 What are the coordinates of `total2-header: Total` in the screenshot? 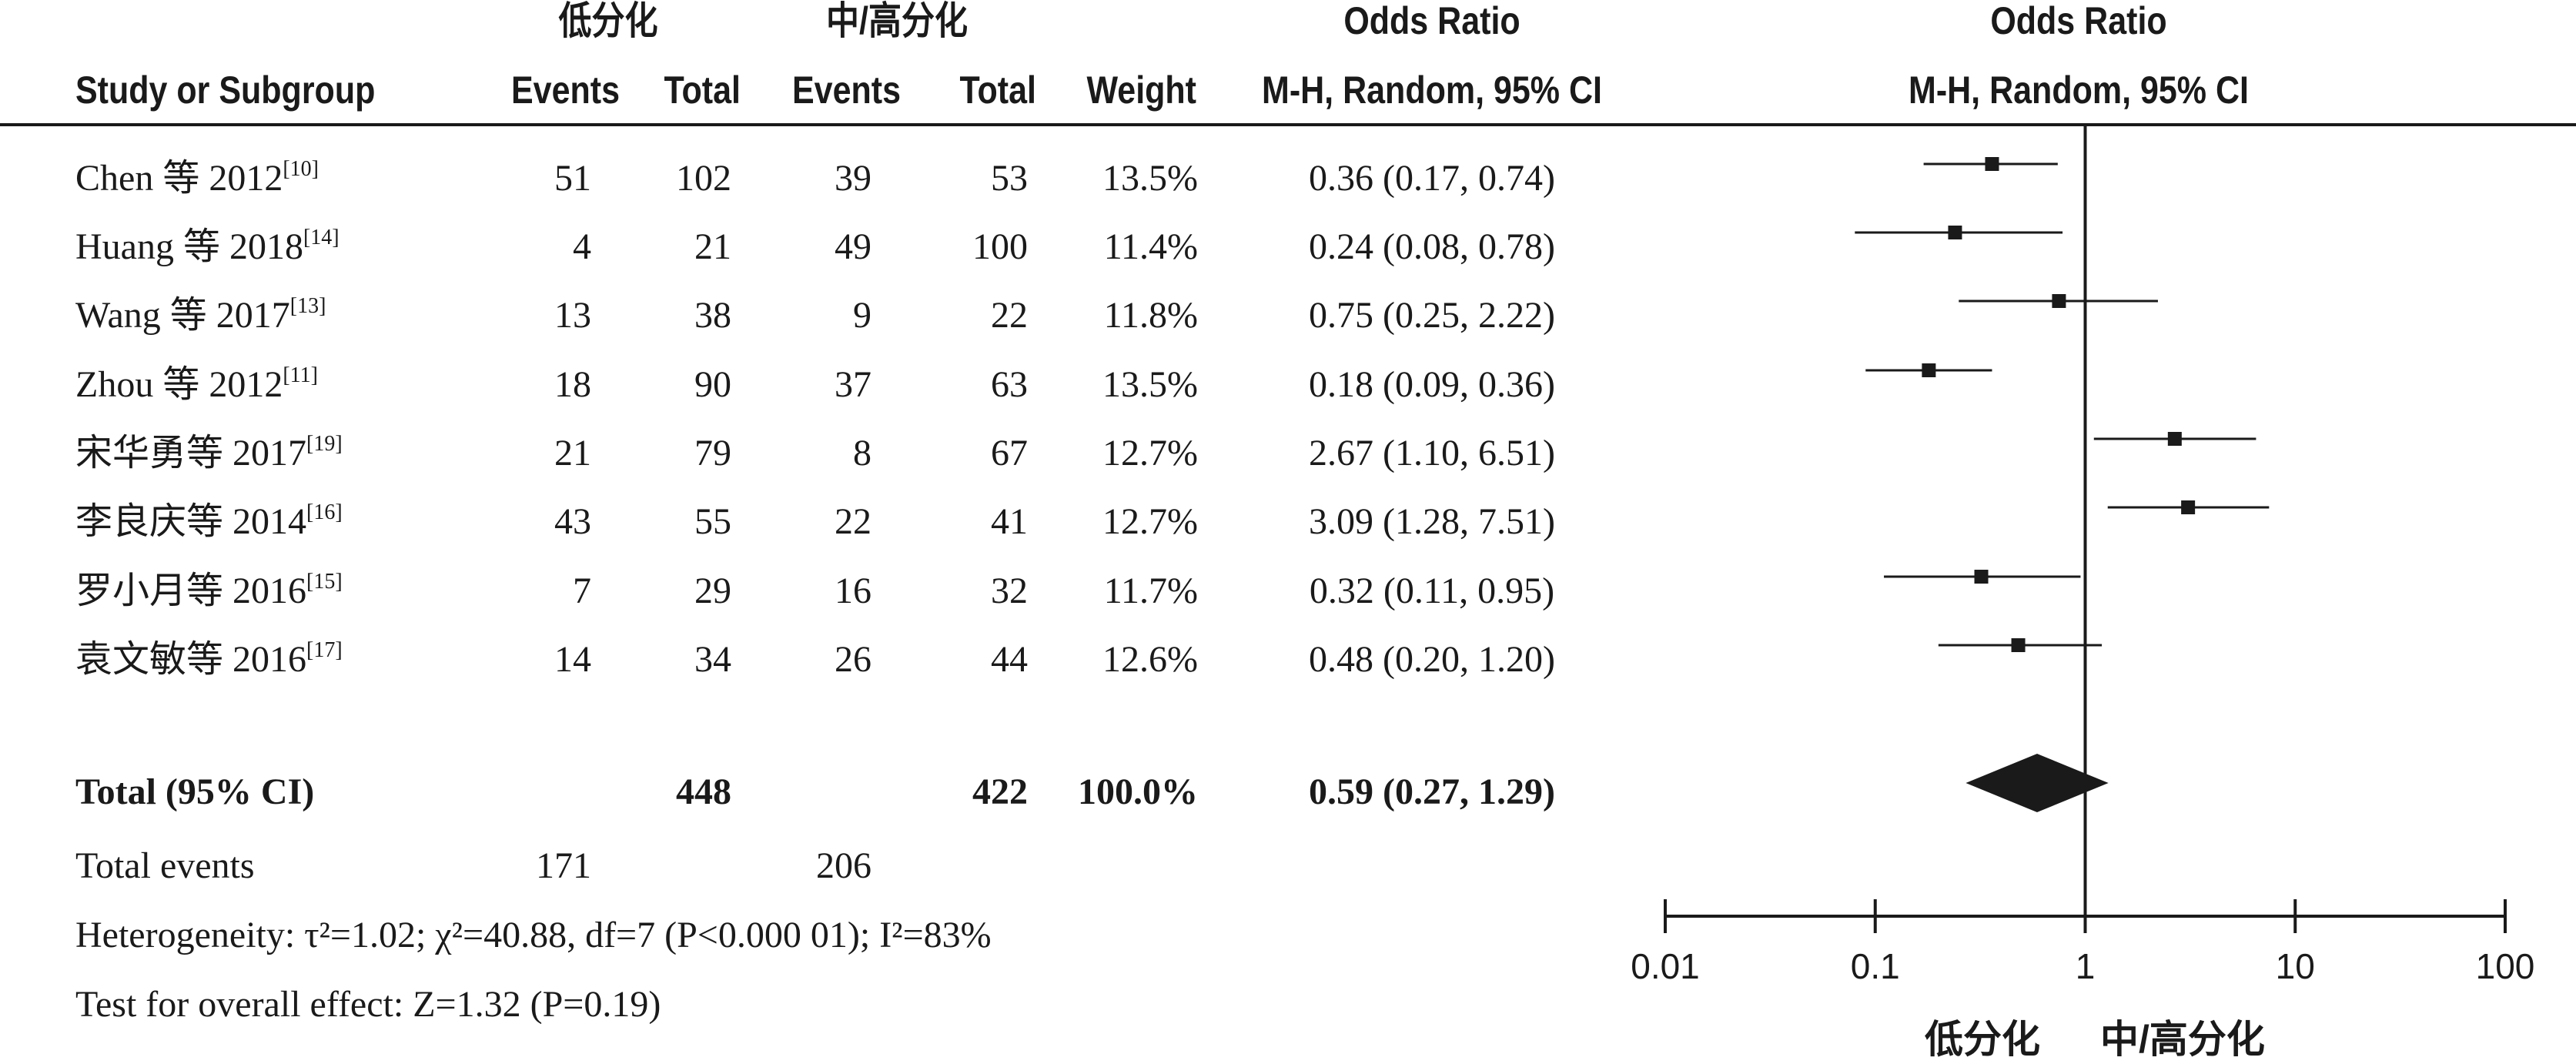 It's located at (997, 90).